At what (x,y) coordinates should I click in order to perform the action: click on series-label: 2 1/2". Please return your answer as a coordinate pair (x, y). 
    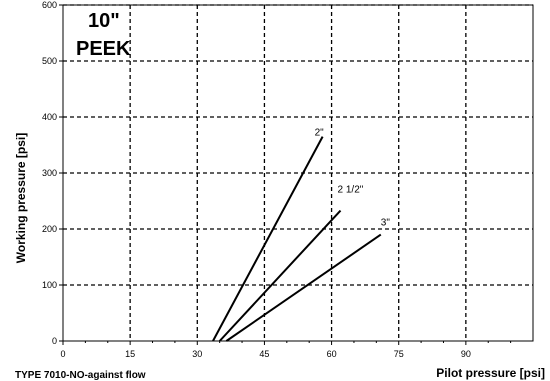
    Looking at the image, I should click on (351, 190).